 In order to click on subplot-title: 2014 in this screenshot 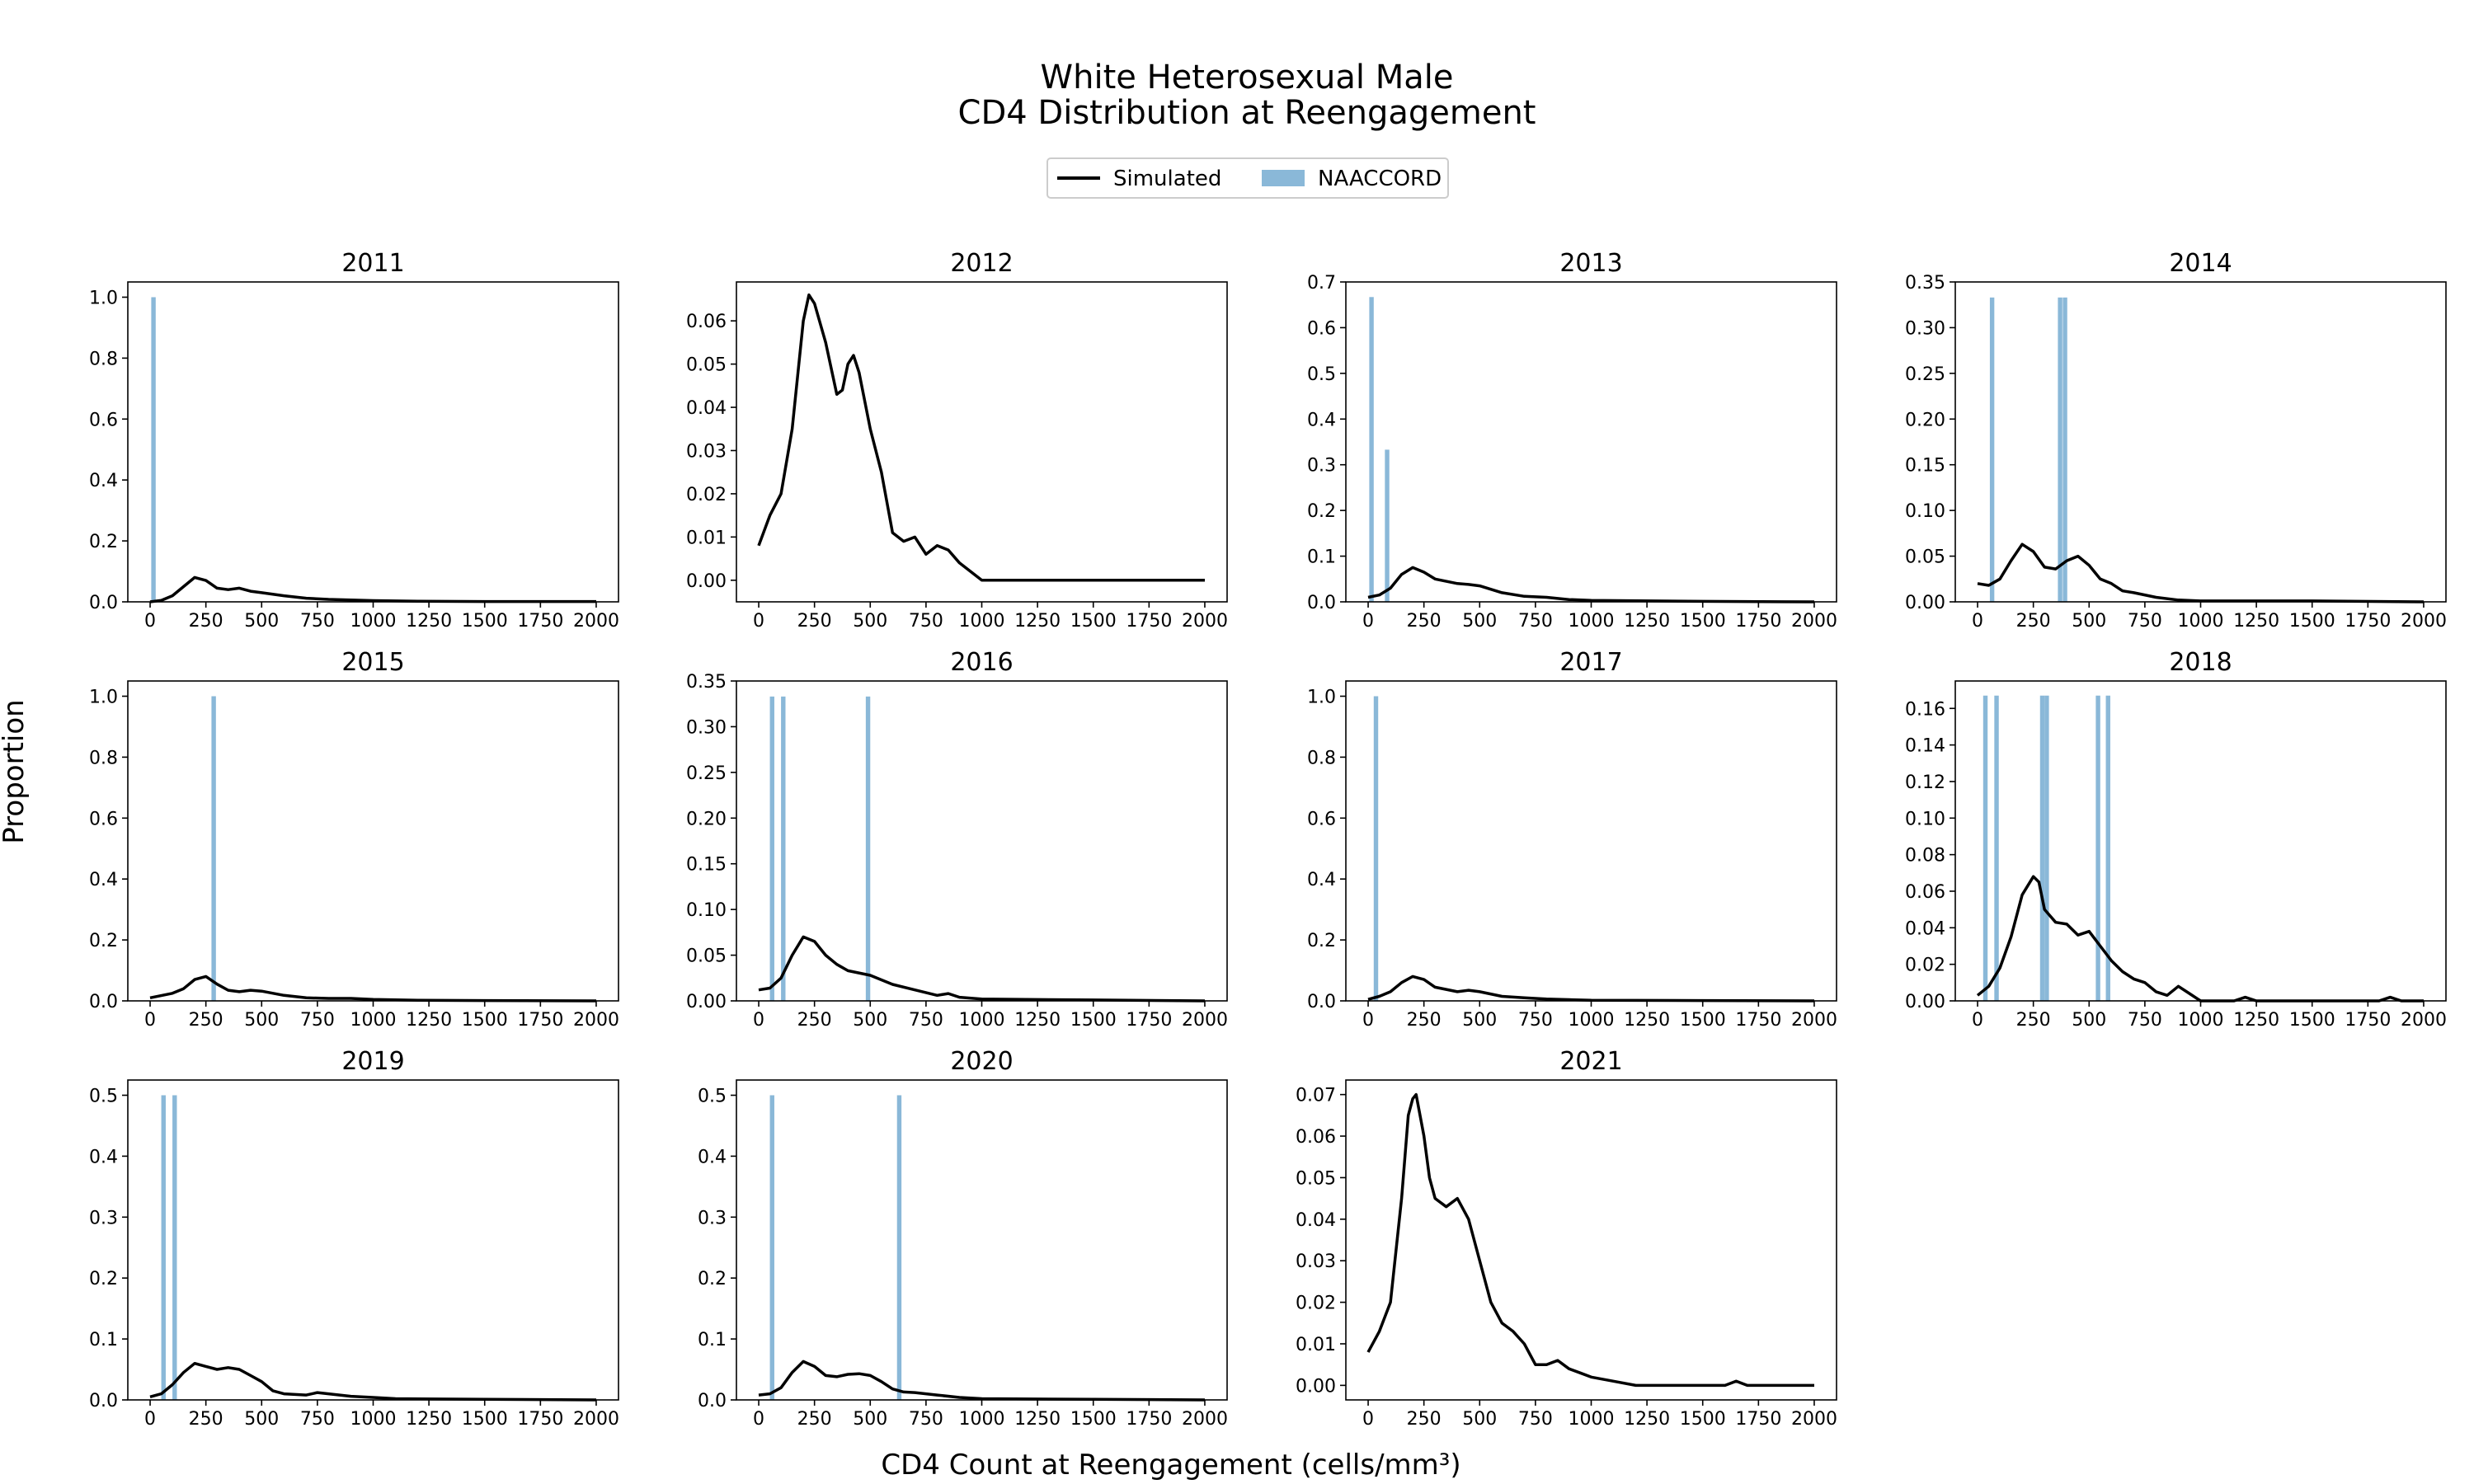, I will do `click(2200, 263)`.